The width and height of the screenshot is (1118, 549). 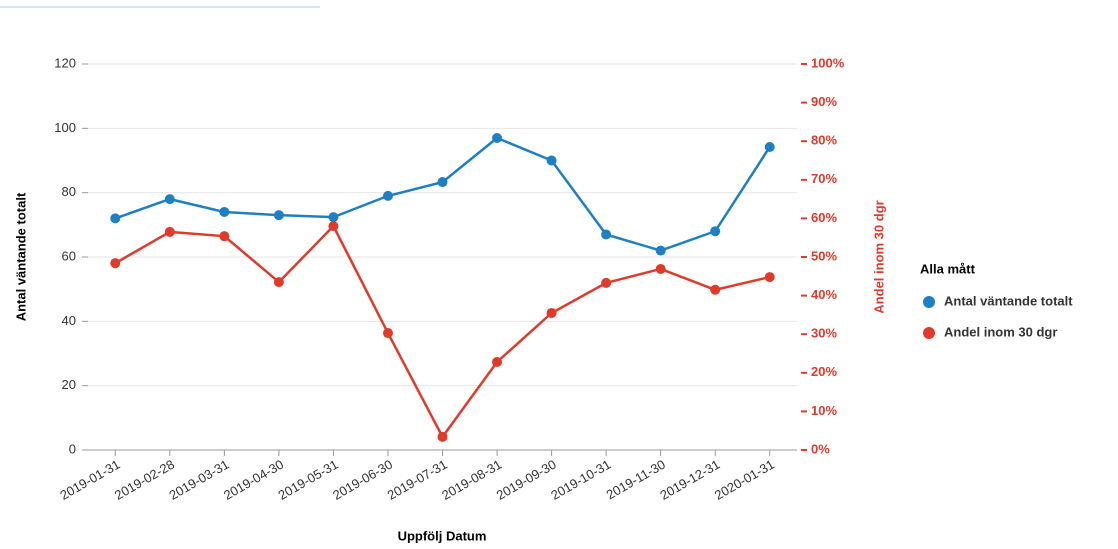 What do you see at coordinates (69, 384) in the screenshot?
I see `y-tick-label: 20` at bounding box center [69, 384].